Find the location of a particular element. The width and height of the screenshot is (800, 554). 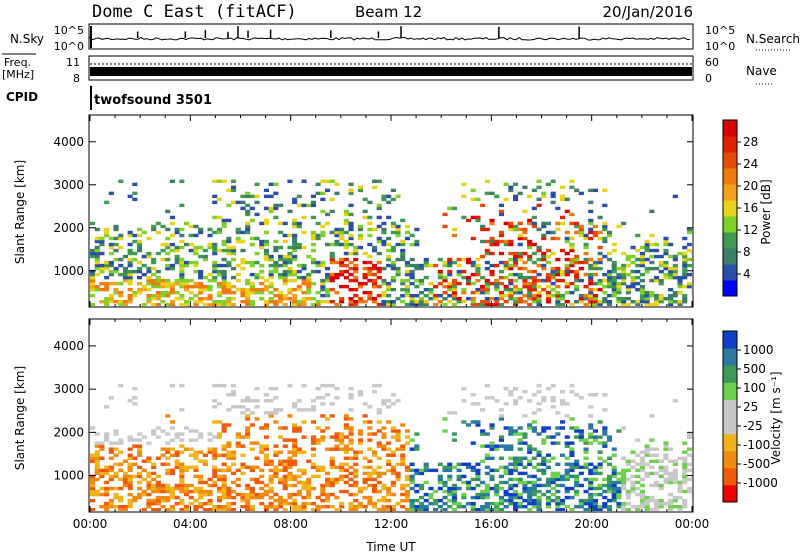

colorbar-tick-label: -500 is located at coordinates (756, 464).